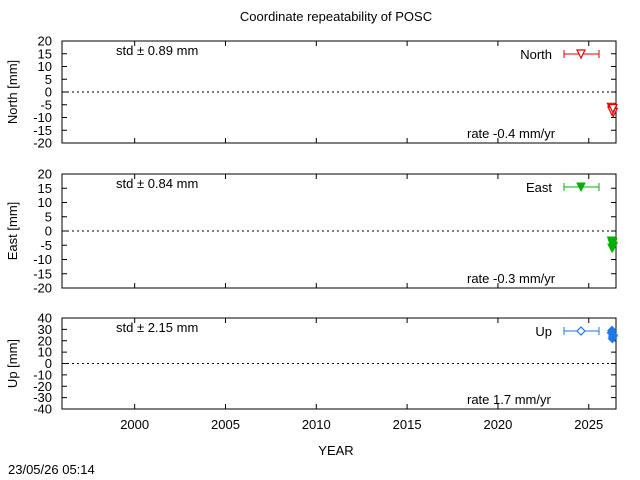 This screenshot has height=480, width=640. Describe the element at coordinates (511, 278) in the screenshot. I see `rate-annotation: rate -0.3 mm/yr` at that location.